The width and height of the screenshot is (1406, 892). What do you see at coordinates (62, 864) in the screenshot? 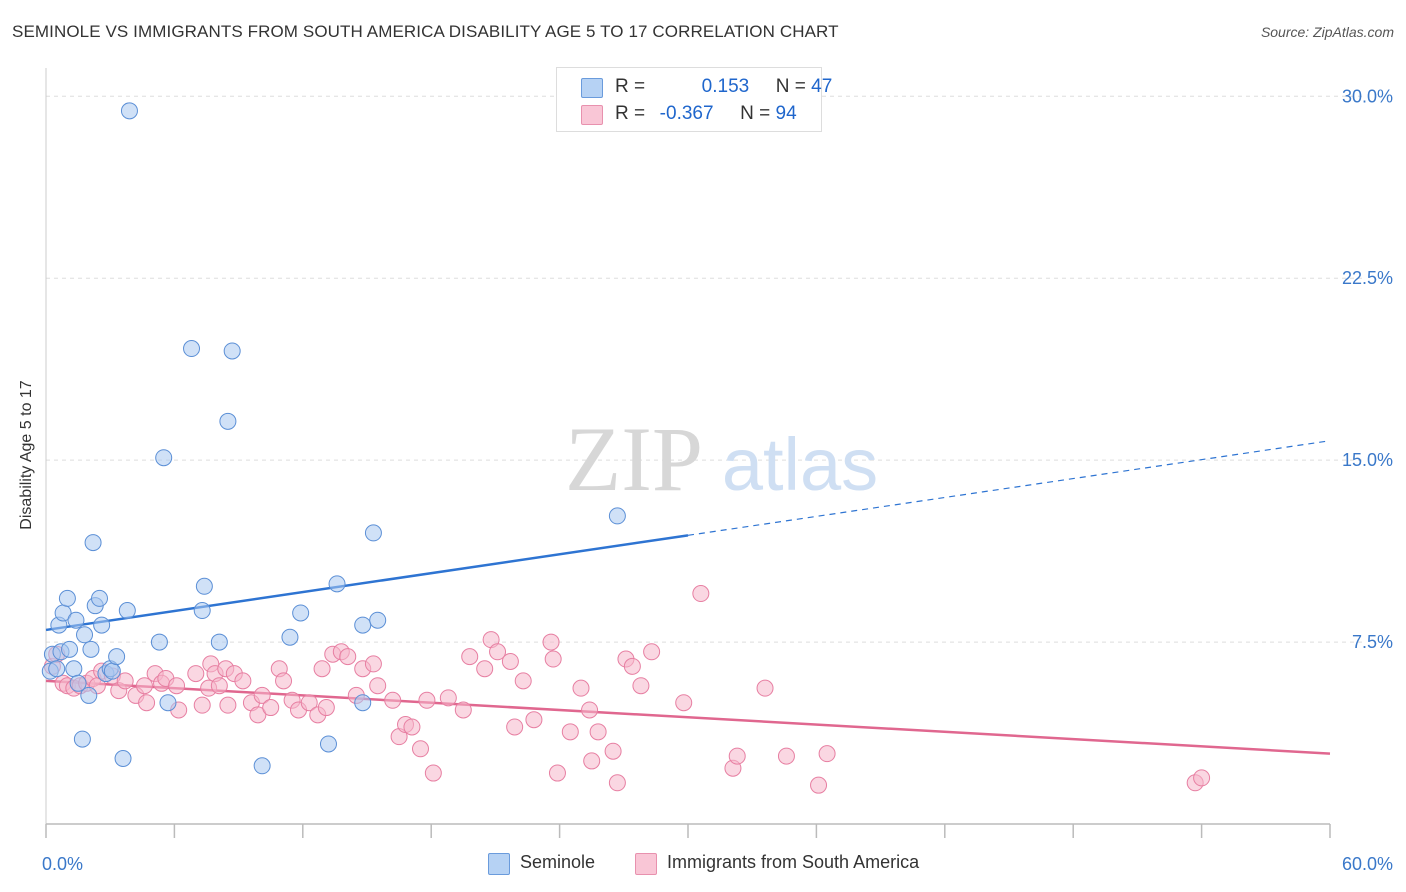
I see `x-tick-label: 0.0%` at bounding box center [62, 864].